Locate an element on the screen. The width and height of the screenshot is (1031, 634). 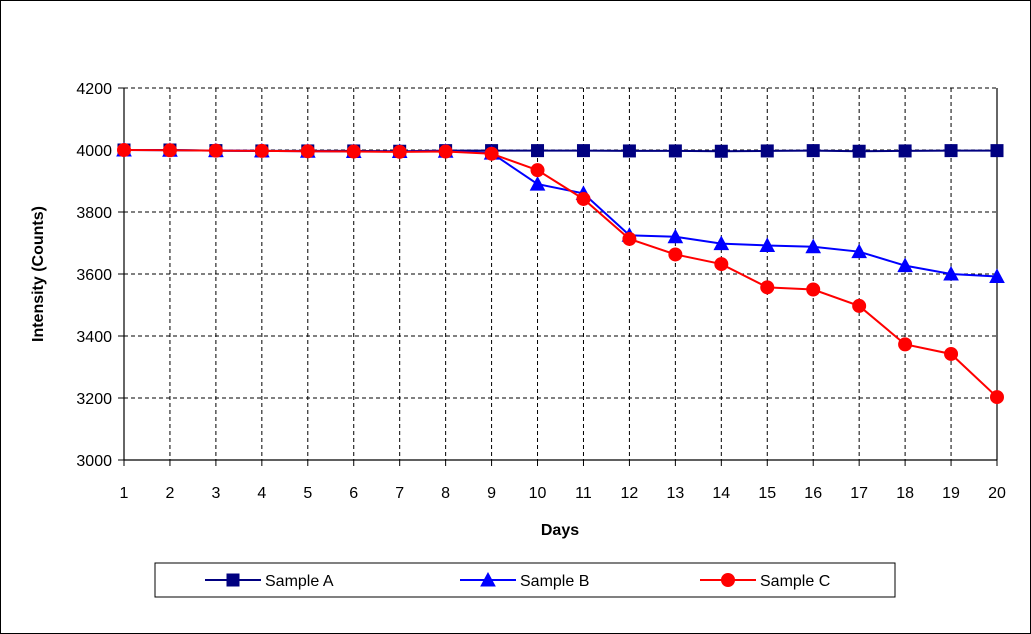
x-tick-label: 13 is located at coordinates (675, 493).